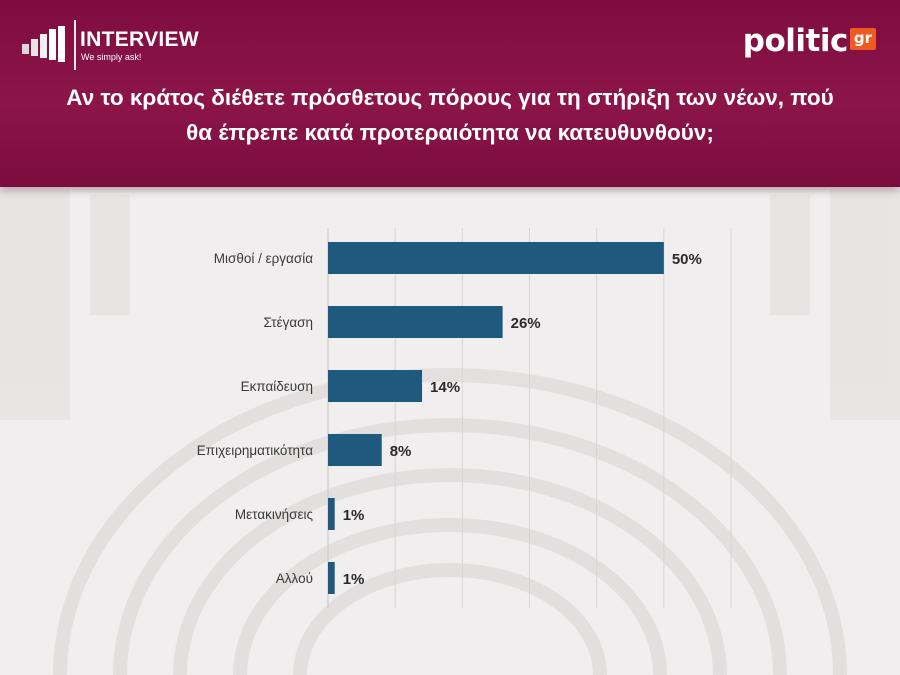 Image resolution: width=900 pixels, height=675 pixels. I want to click on logo-divider, so click(75, 45).